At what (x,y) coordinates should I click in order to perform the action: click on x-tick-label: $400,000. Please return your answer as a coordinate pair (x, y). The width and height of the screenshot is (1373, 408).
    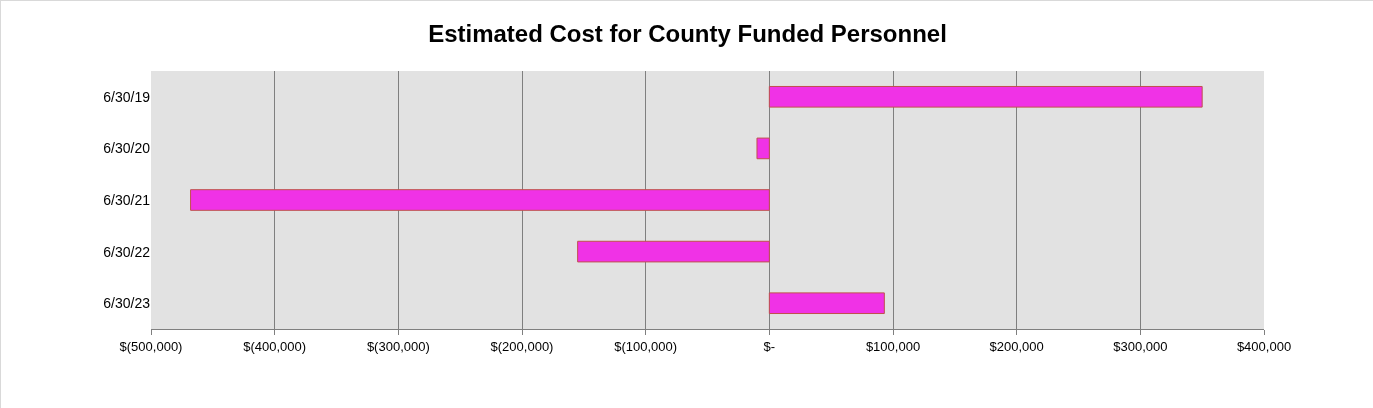
    Looking at the image, I should click on (1264, 346).